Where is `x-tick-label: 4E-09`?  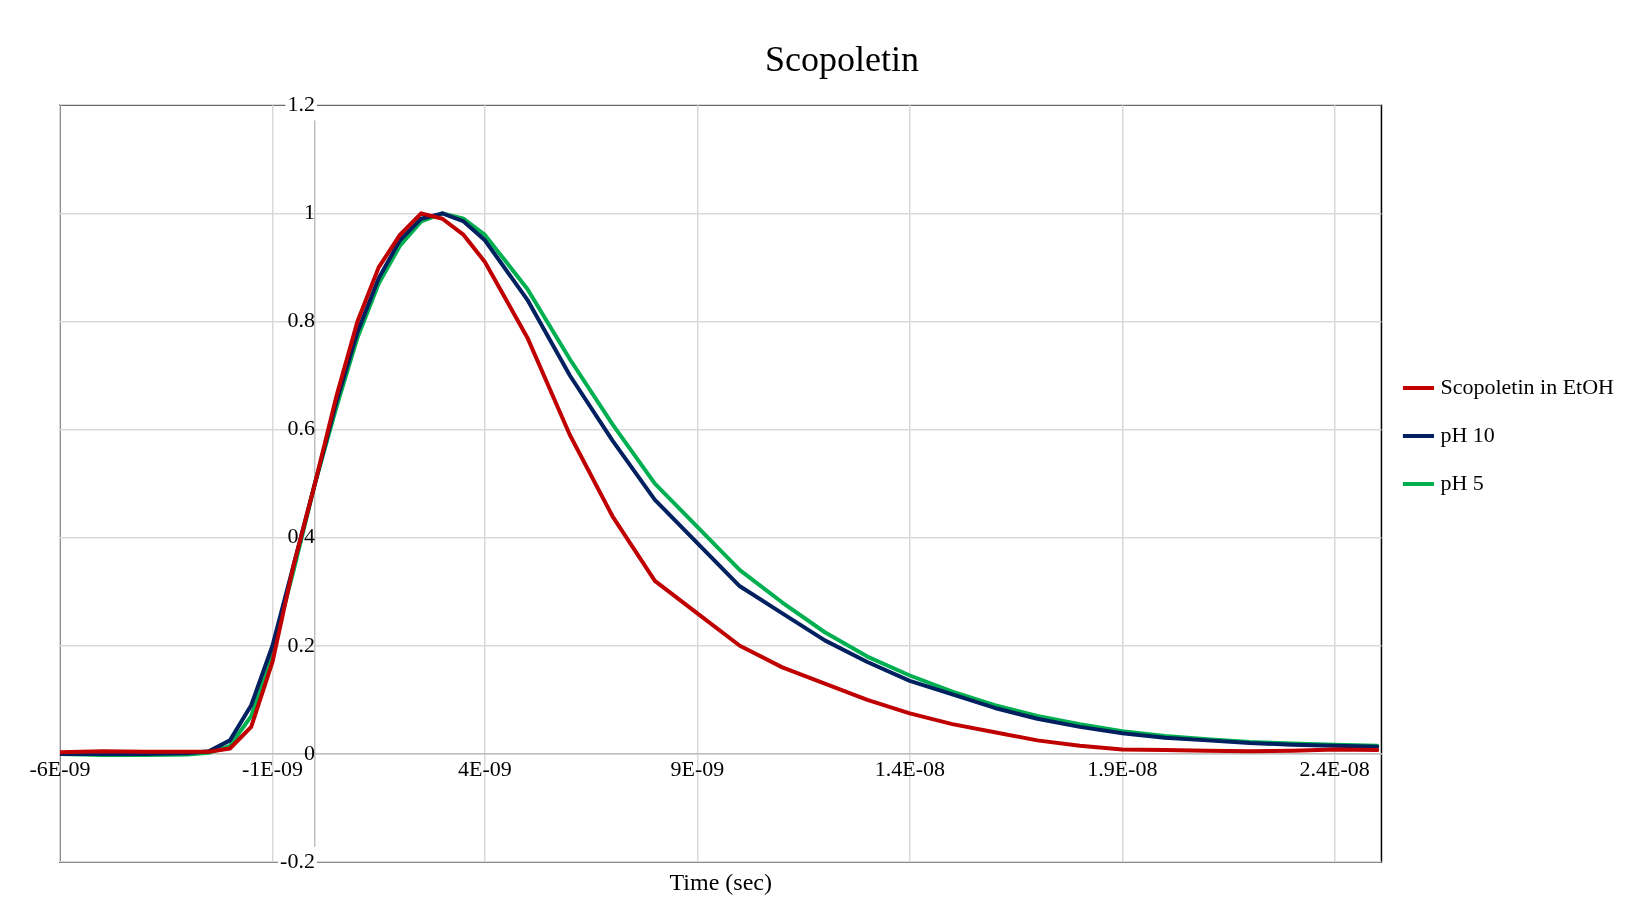 x-tick-label: 4E-09 is located at coordinates (485, 768).